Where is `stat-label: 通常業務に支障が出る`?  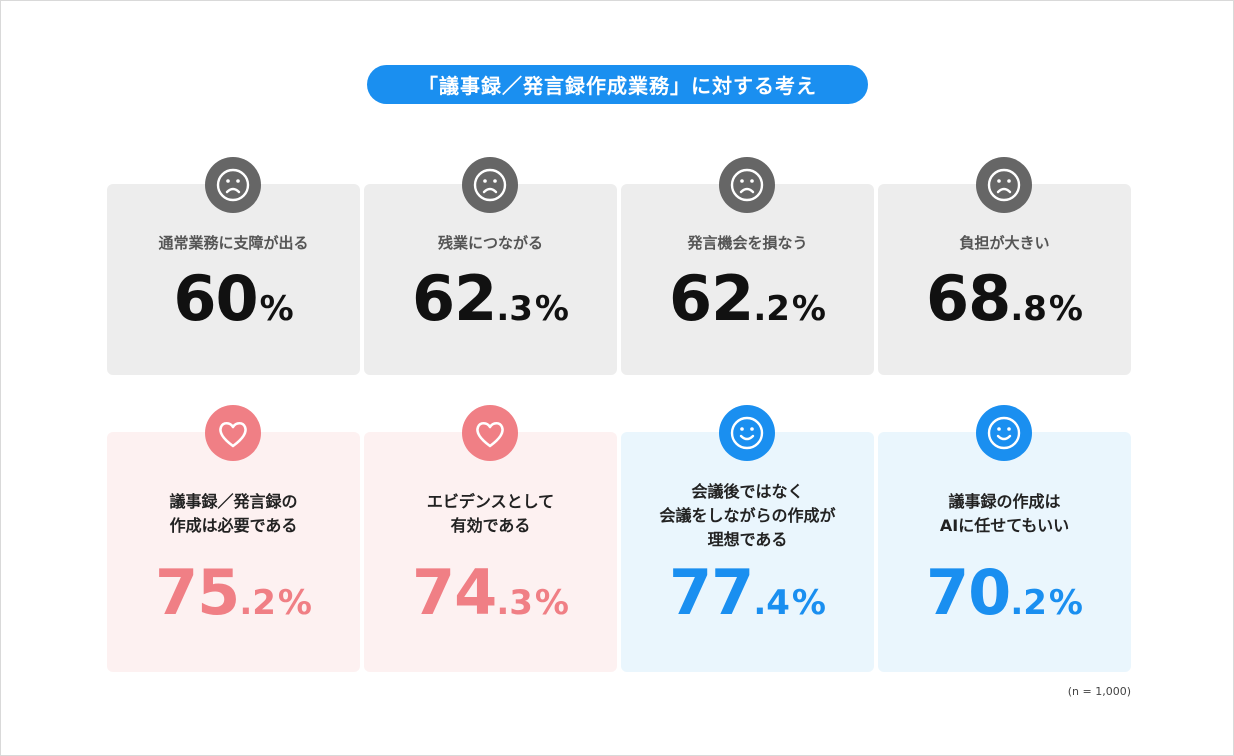 stat-label: 通常業務に支障が出る is located at coordinates (233, 242).